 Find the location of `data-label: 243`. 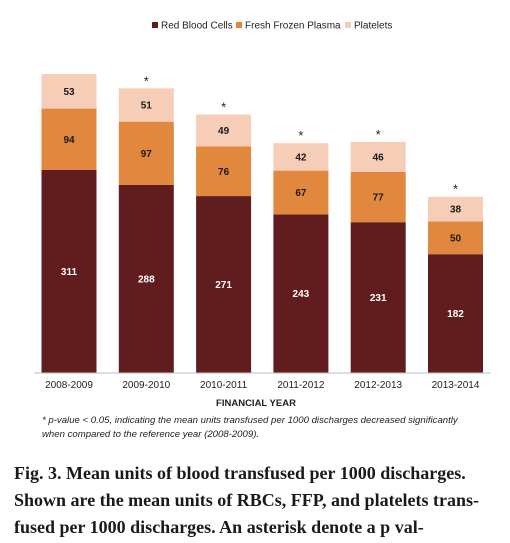

data-label: 243 is located at coordinates (301, 294).